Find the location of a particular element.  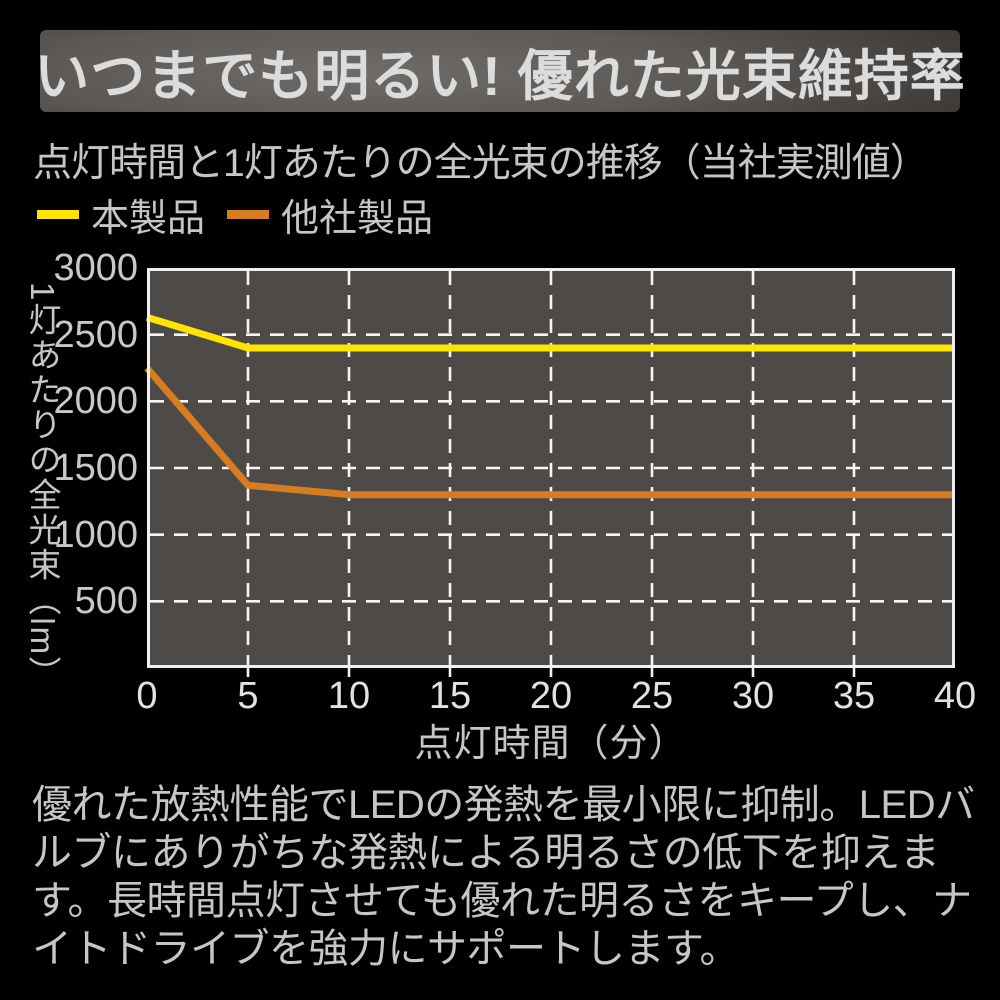

x-tick-label: 5 is located at coordinates (248, 696).